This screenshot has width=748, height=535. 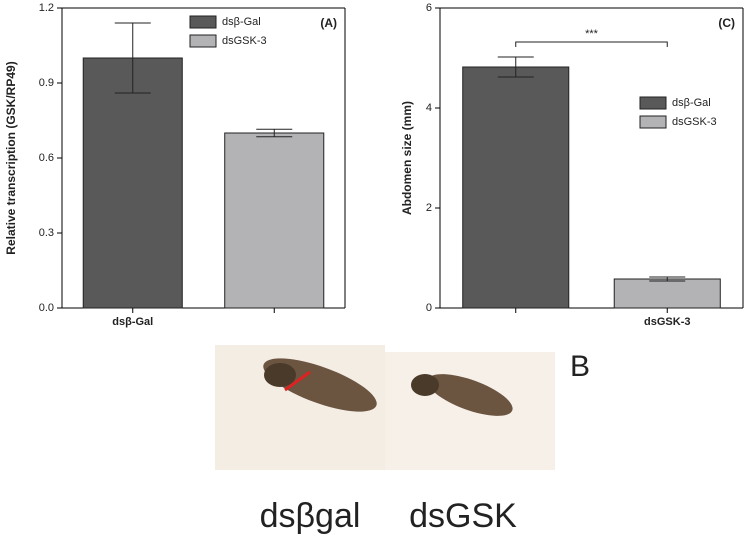 I want to click on y-tick-label: 4, so click(x=429, y=108).